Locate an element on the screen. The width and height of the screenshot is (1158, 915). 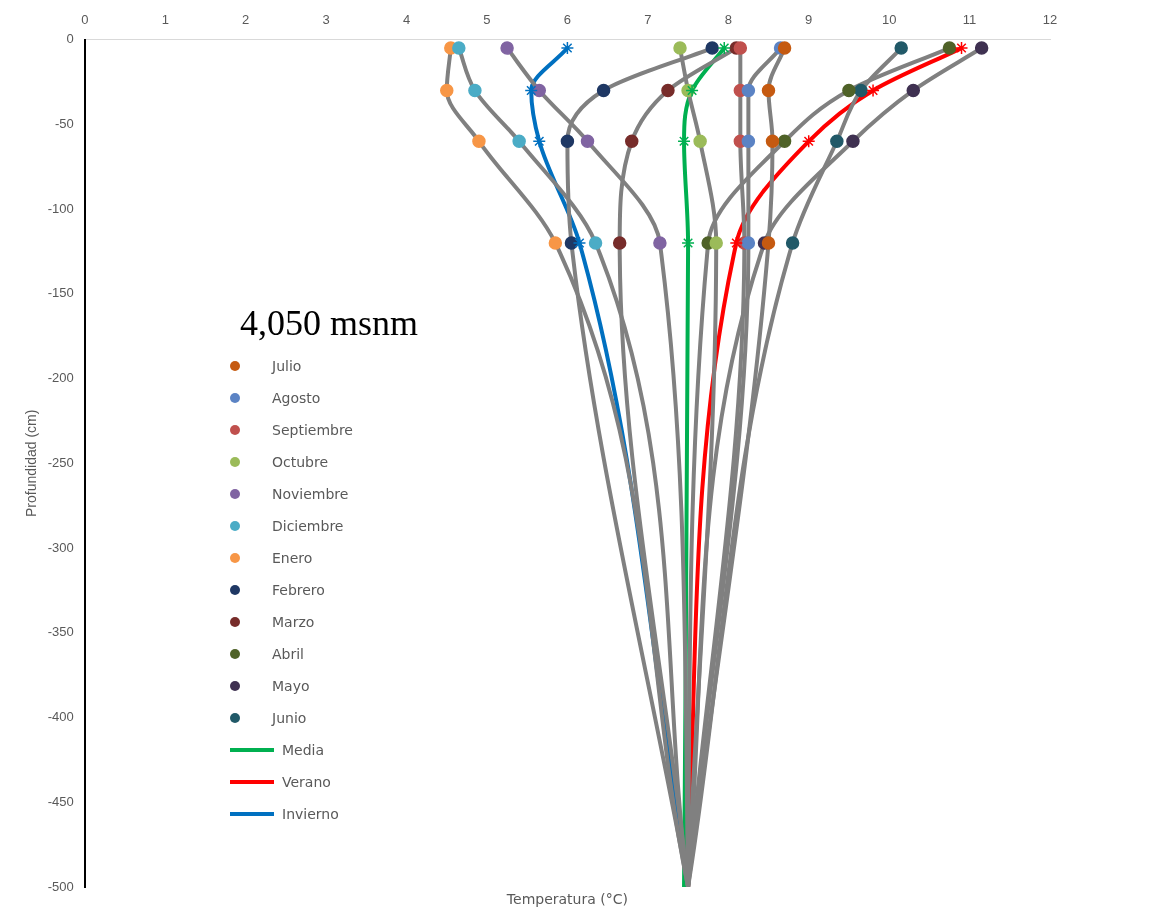
x-tick-label: 2 is located at coordinates (246, 20).